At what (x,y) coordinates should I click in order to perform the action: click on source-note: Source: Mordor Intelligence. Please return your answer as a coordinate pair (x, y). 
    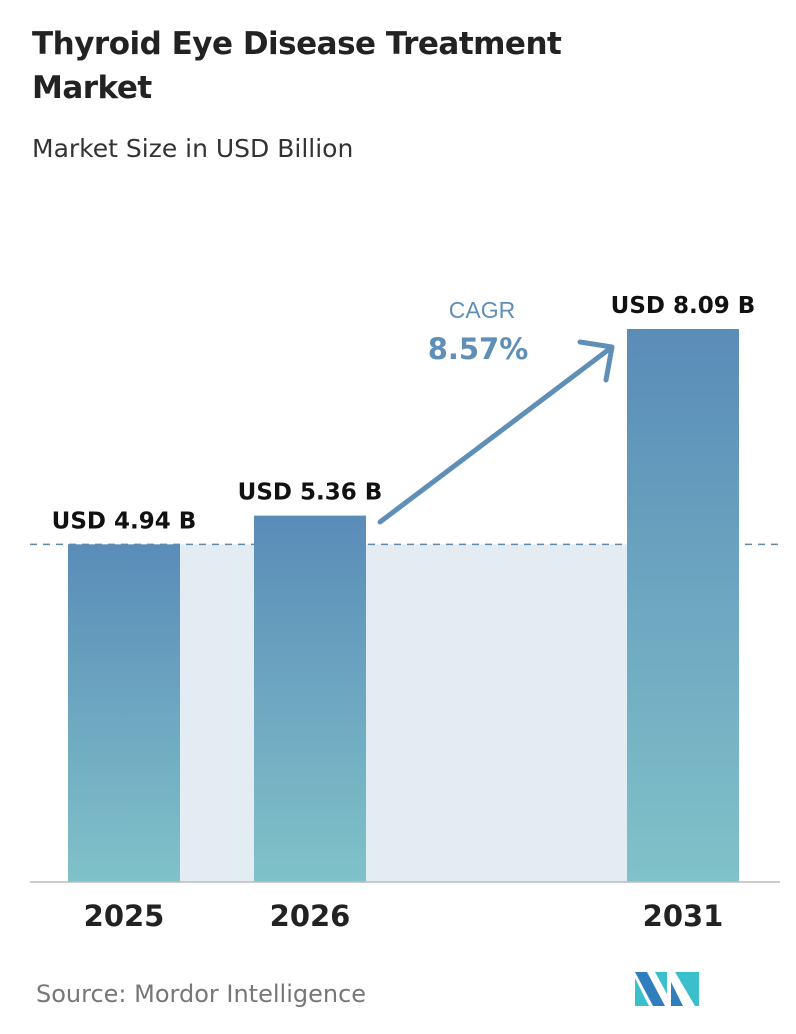
    Looking at the image, I should click on (201, 994).